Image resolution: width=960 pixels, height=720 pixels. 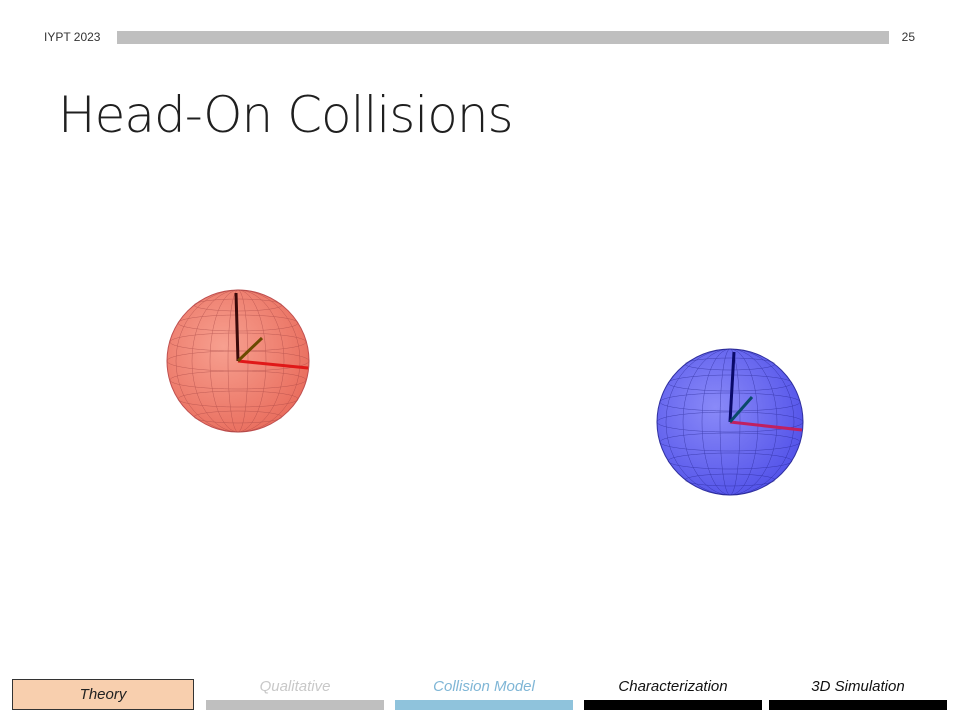 What do you see at coordinates (858, 686) in the screenshot?
I see `nav-tab-3d-simulation-label: 3D Simulation` at bounding box center [858, 686].